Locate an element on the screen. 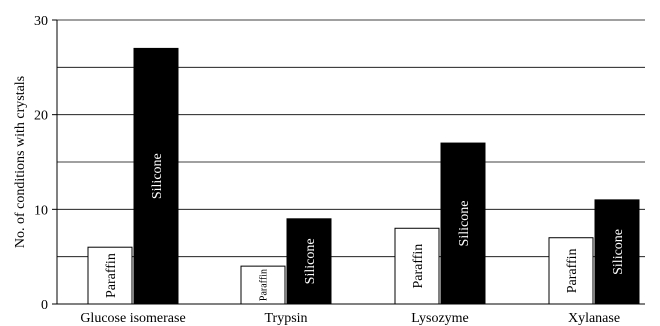 The width and height of the screenshot is (660, 326). y-tick-label: 30 is located at coordinates (41, 21).